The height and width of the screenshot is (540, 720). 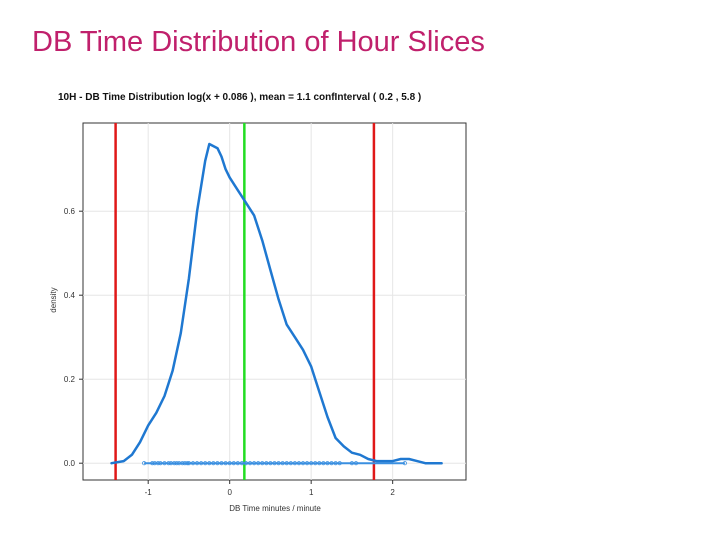 I want to click on rug-points, so click(x=274, y=463).